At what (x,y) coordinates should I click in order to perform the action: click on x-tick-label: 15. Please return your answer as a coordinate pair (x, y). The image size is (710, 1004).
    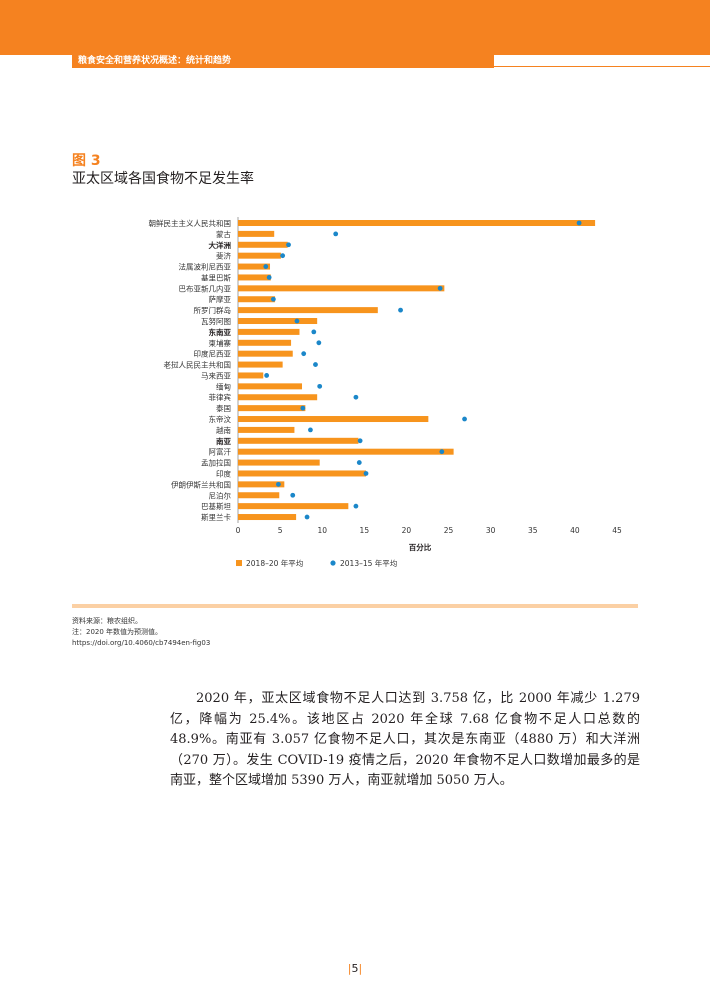
    Looking at the image, I should click on (365, 530).